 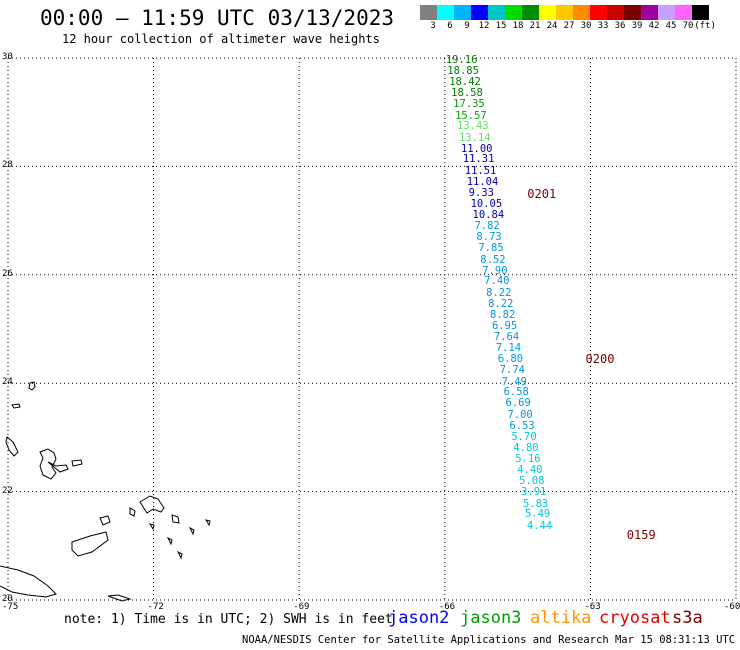 What do you see at coordinates (493, 259) in the screenshot?
I see `wave-height-value: 8.52` at bounding box center [493, 259].